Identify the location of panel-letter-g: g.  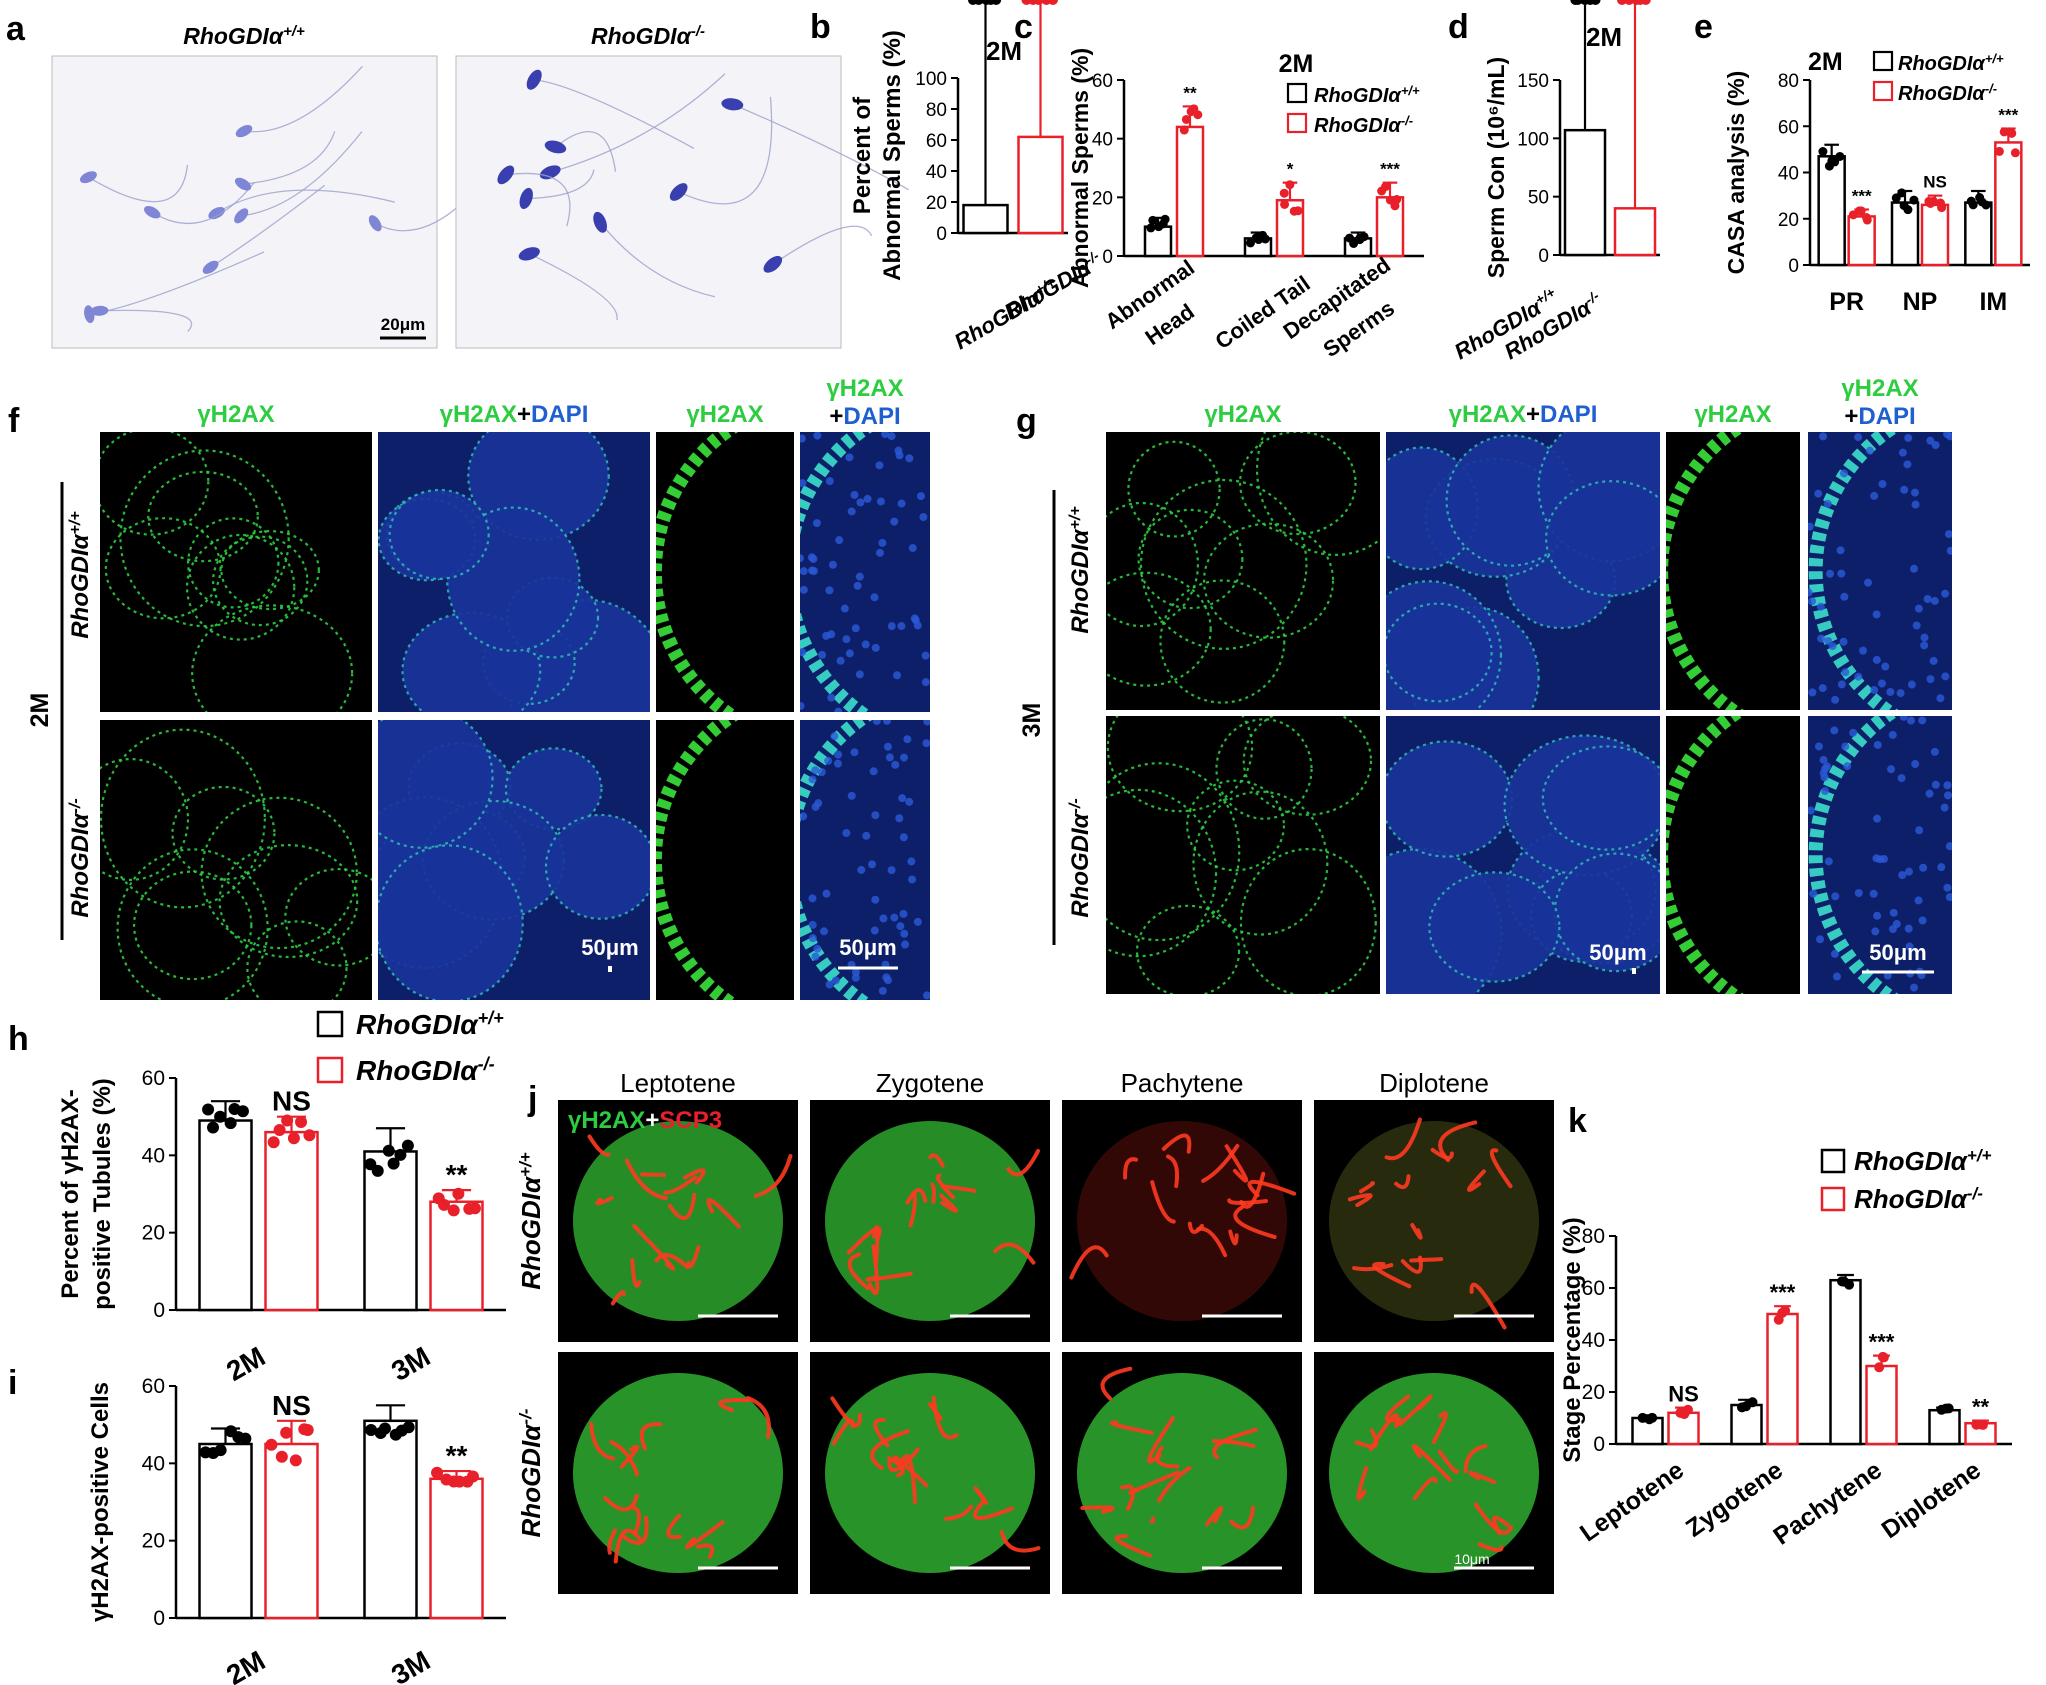
(1026, 421).